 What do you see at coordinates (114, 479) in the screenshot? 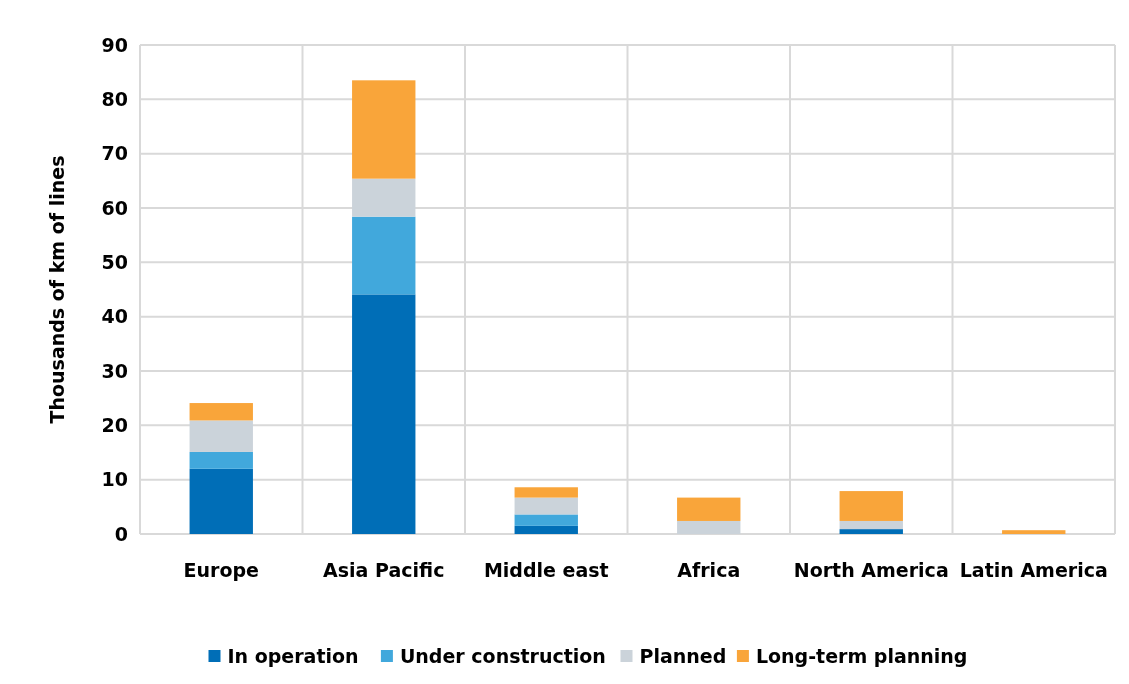
I see `y-tick-label: 10` at bounding box center [114, 479].